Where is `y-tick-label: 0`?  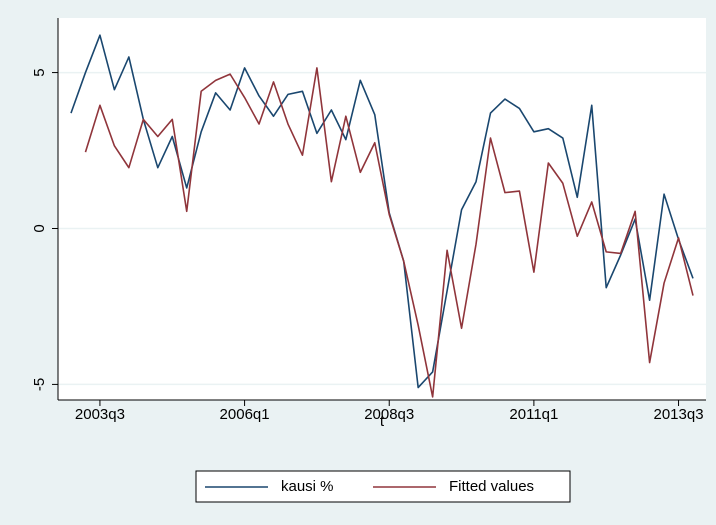
y-tick-label: 0 is located at coordinates (39, 228).